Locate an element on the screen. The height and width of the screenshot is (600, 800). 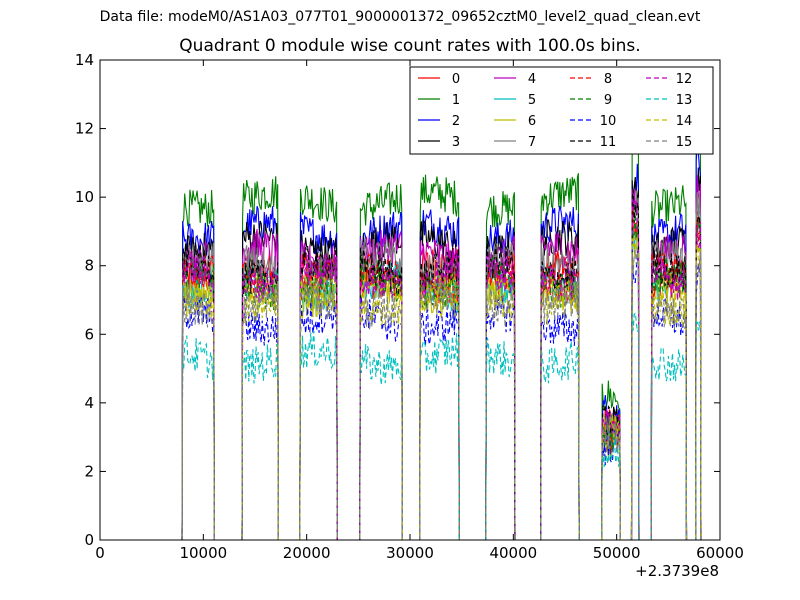
legend-label: 0 is located at coordinates (456, 79).